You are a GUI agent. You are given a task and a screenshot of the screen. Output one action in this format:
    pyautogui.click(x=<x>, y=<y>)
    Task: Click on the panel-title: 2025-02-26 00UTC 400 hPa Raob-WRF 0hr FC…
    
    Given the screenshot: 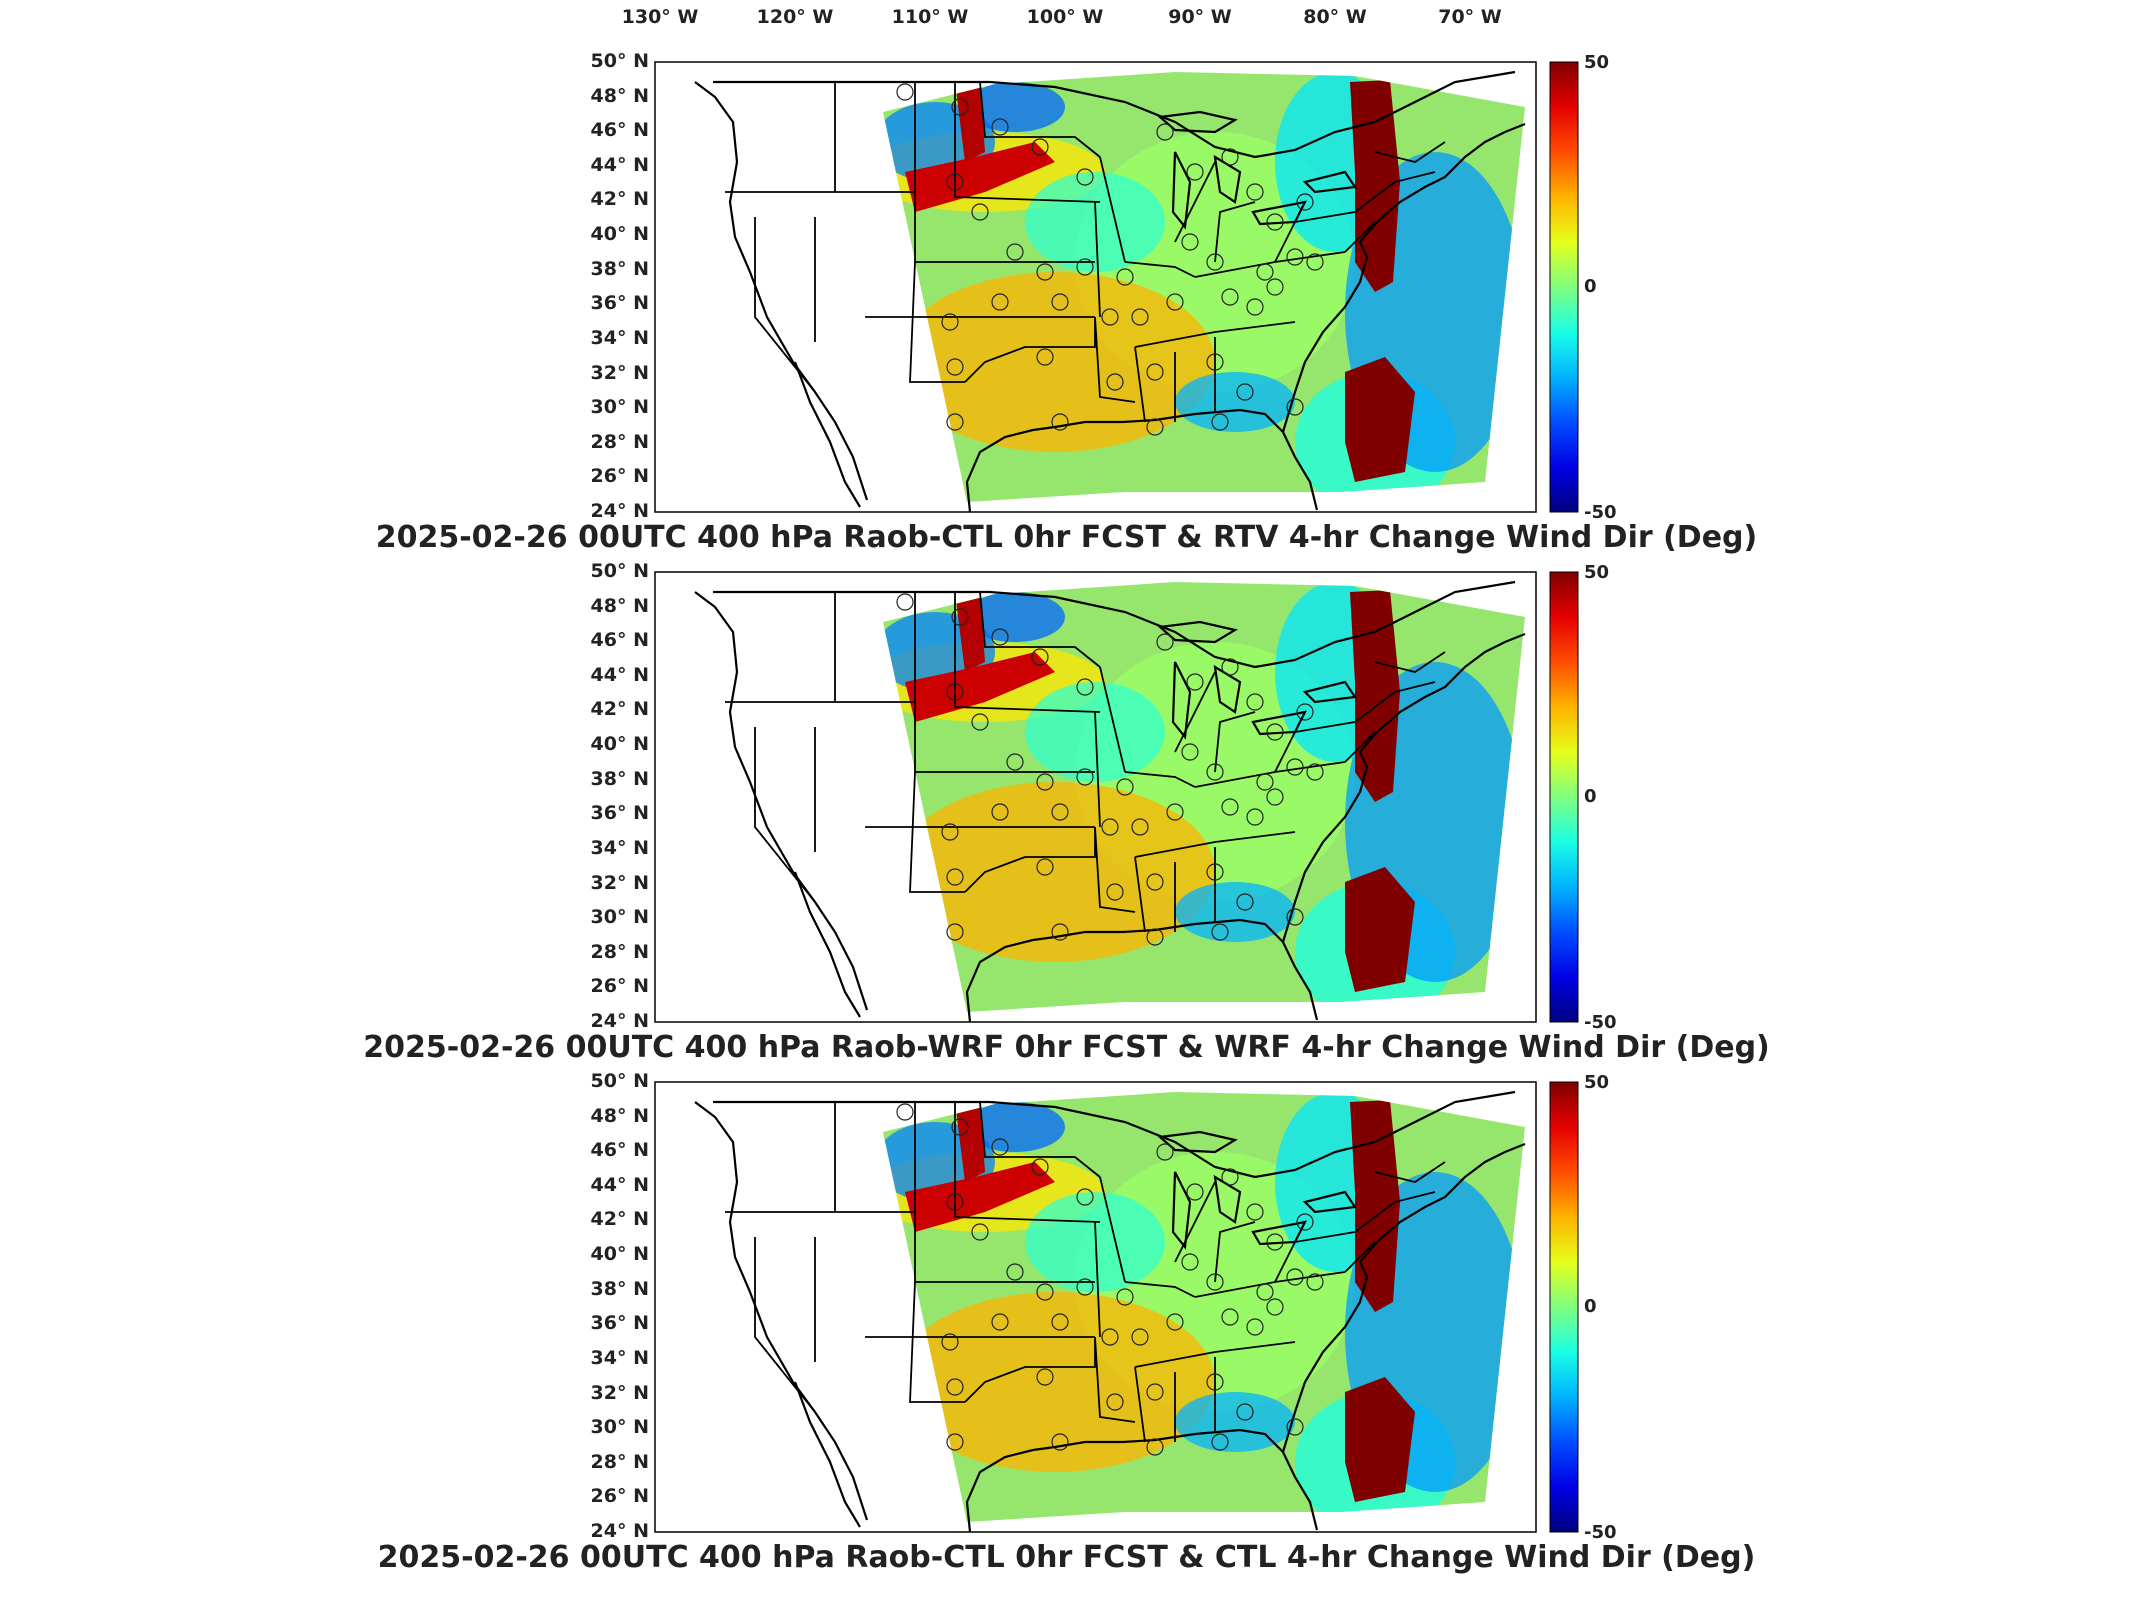 What is the action you would take?
    pyautogui.click(x=1066, y=1047)
    